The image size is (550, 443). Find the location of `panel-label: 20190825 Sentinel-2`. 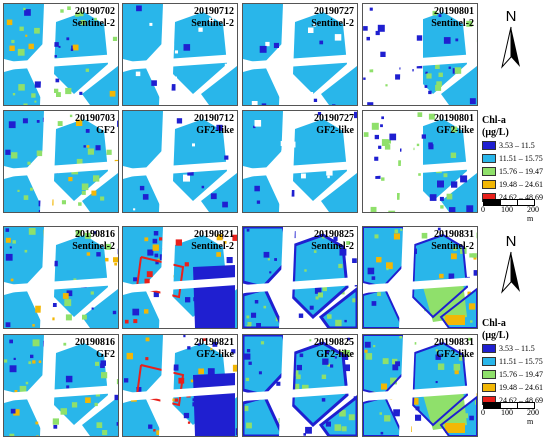

panel-label: 20190825 Sentinel-2 is located at coordinates (332, 241).